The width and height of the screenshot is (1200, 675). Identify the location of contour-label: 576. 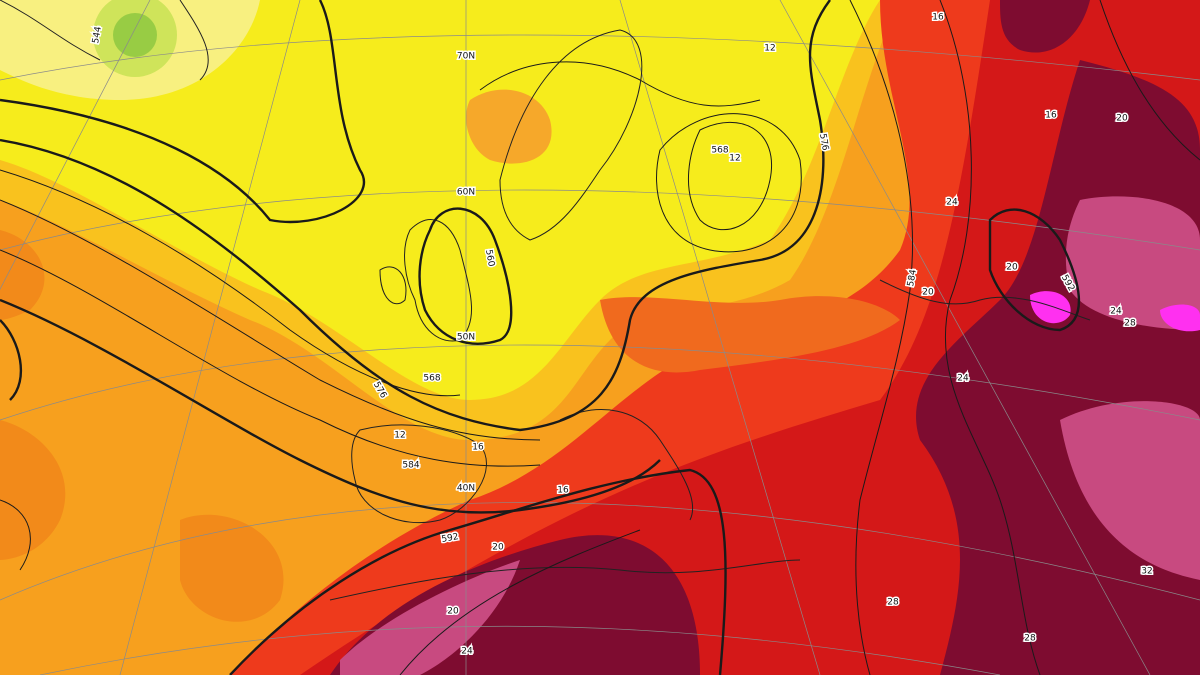
(823, 142).